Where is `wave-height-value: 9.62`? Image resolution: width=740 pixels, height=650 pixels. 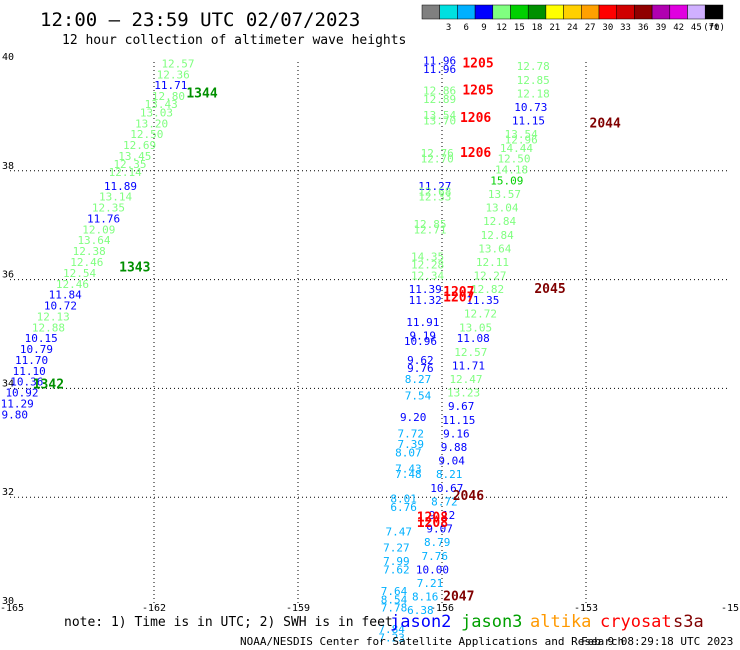
wave-height-value: 9.62 is located at coordinates (420, 360).